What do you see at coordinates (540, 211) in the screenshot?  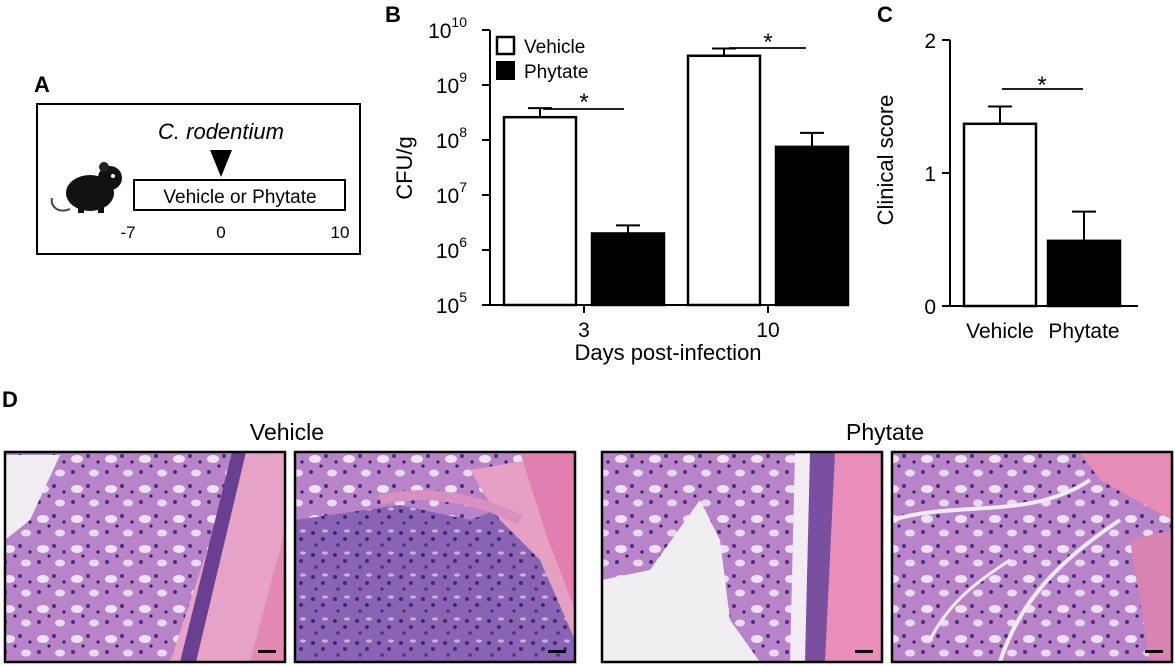 I see `bar-b-vehicle-day3` at bounding box center [540, 211].